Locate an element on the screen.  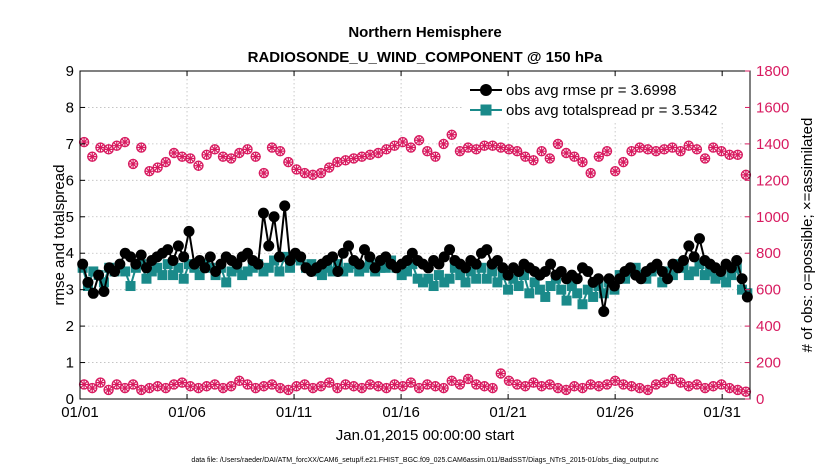
legend-spread-marker is located at coordinates (486, 110).